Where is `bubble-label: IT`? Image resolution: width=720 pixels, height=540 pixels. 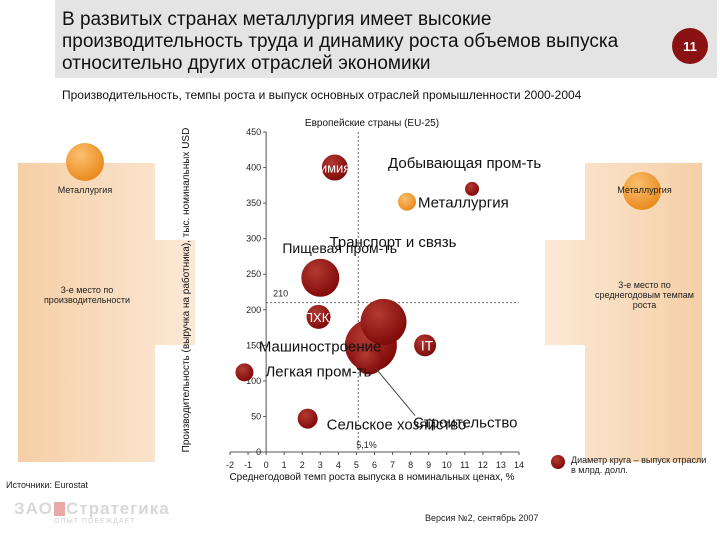
bubble-label: IT is located at coordinates (427, 345).